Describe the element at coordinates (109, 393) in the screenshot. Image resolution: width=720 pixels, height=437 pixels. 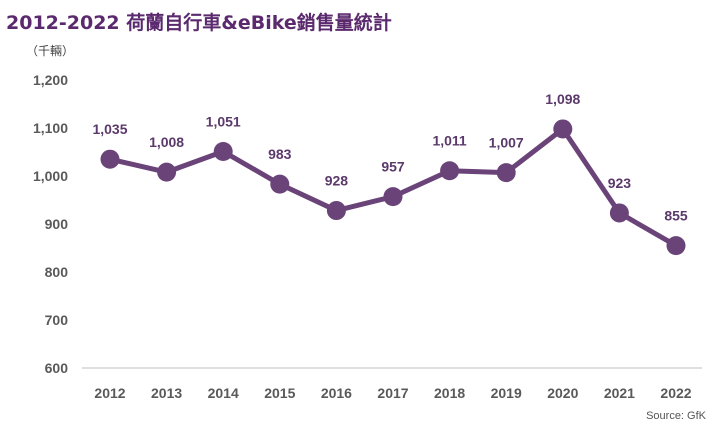
I see `x-tick-label: 2012` at that location.